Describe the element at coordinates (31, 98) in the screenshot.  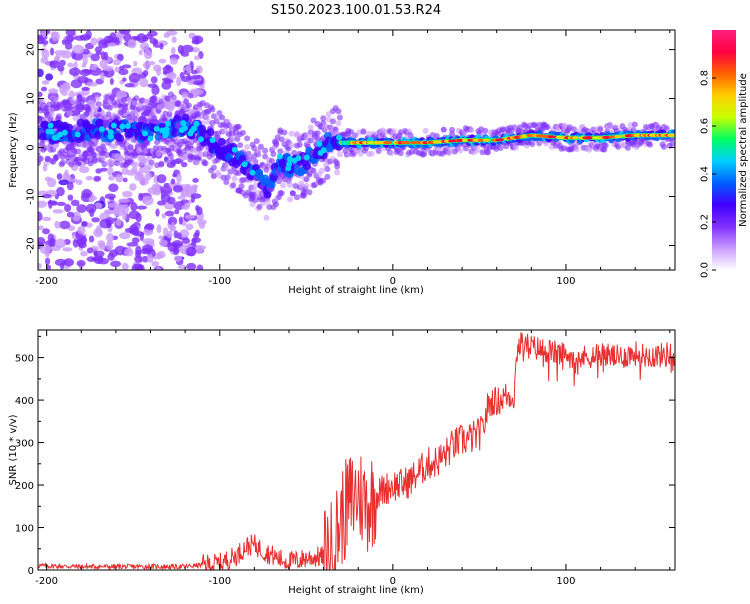
I see `spectrogram-y-tick-label: 10` at that location.